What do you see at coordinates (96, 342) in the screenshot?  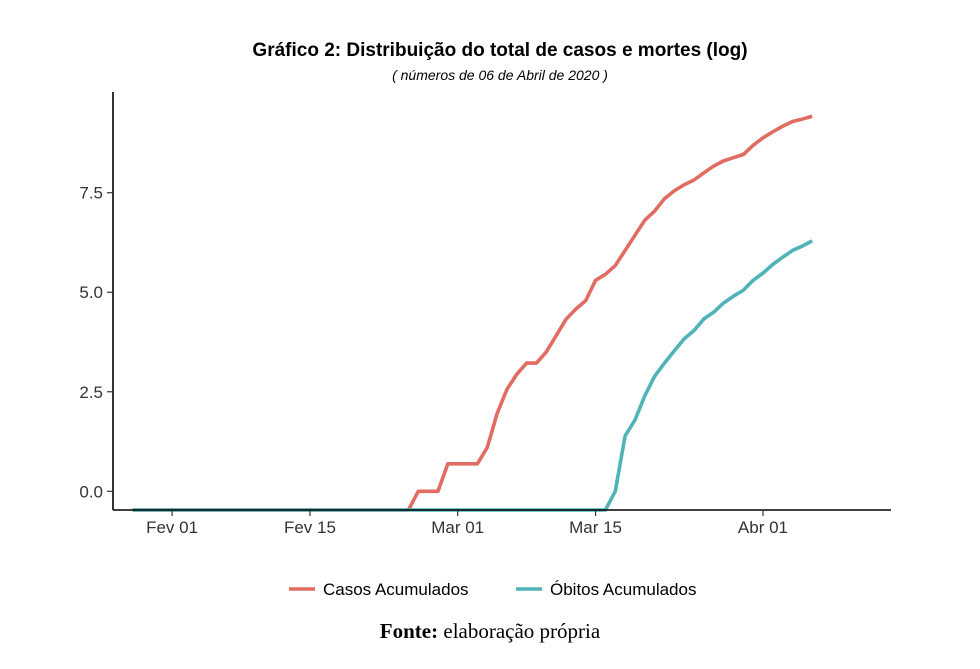 I see `y-axis-ticks: 0.0 2.5 5.0 7.5` at bounding box center [96, 342].